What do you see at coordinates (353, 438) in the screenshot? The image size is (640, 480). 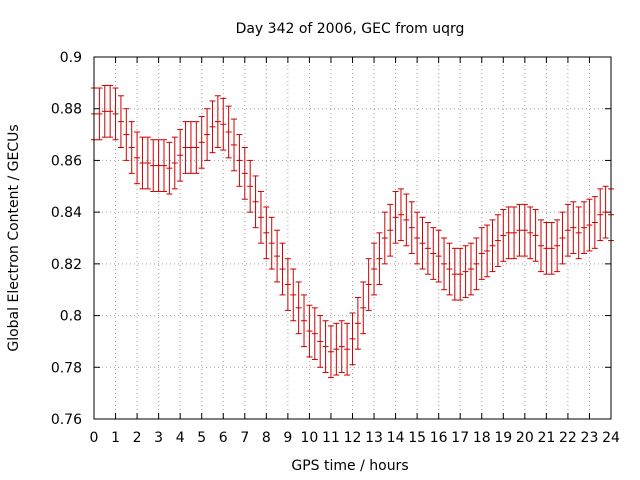 I see `x-tick-label: 12` at bounding box center [353, 438].